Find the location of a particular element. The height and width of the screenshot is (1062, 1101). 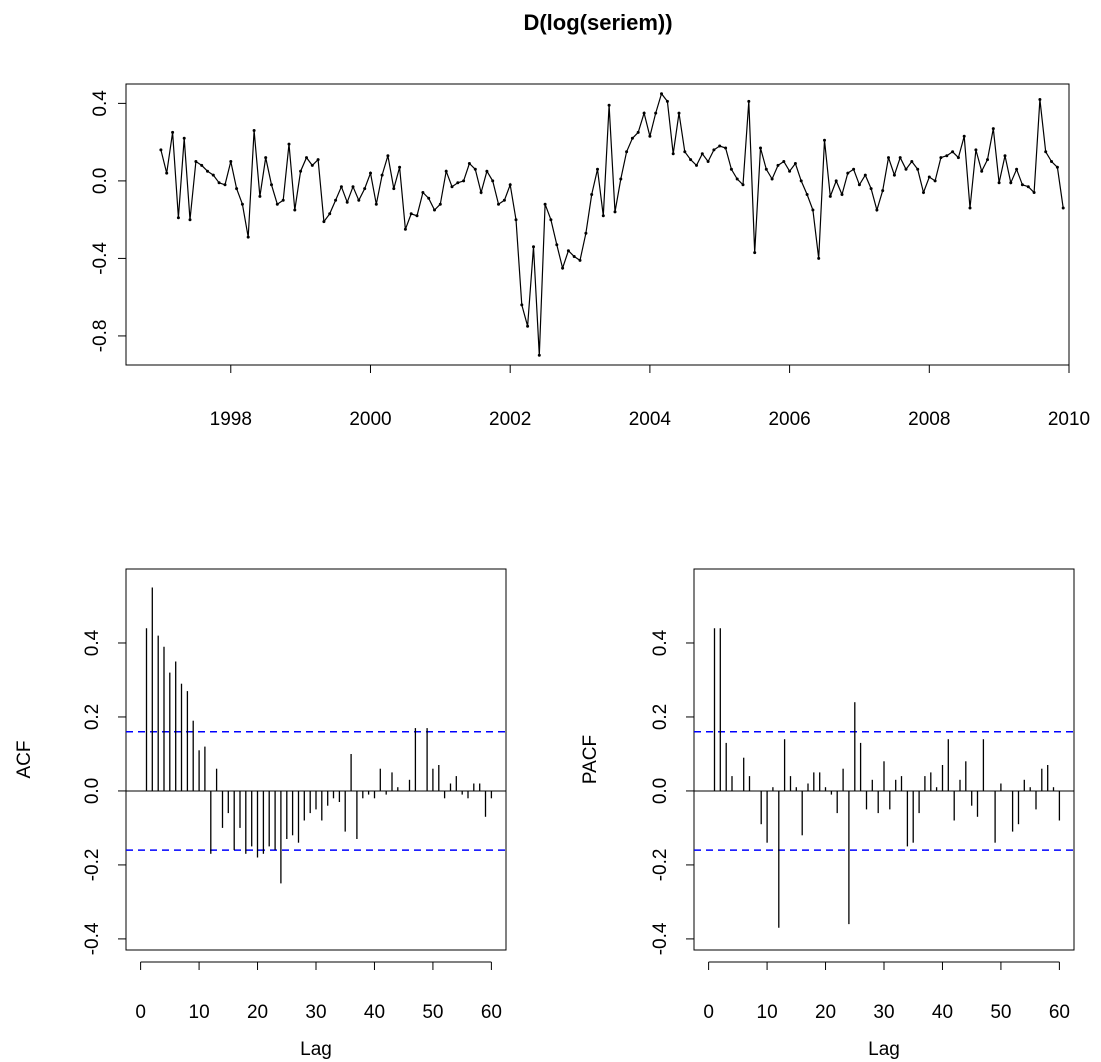

y-axis-label: ACF is located at coordinates (24, 760).